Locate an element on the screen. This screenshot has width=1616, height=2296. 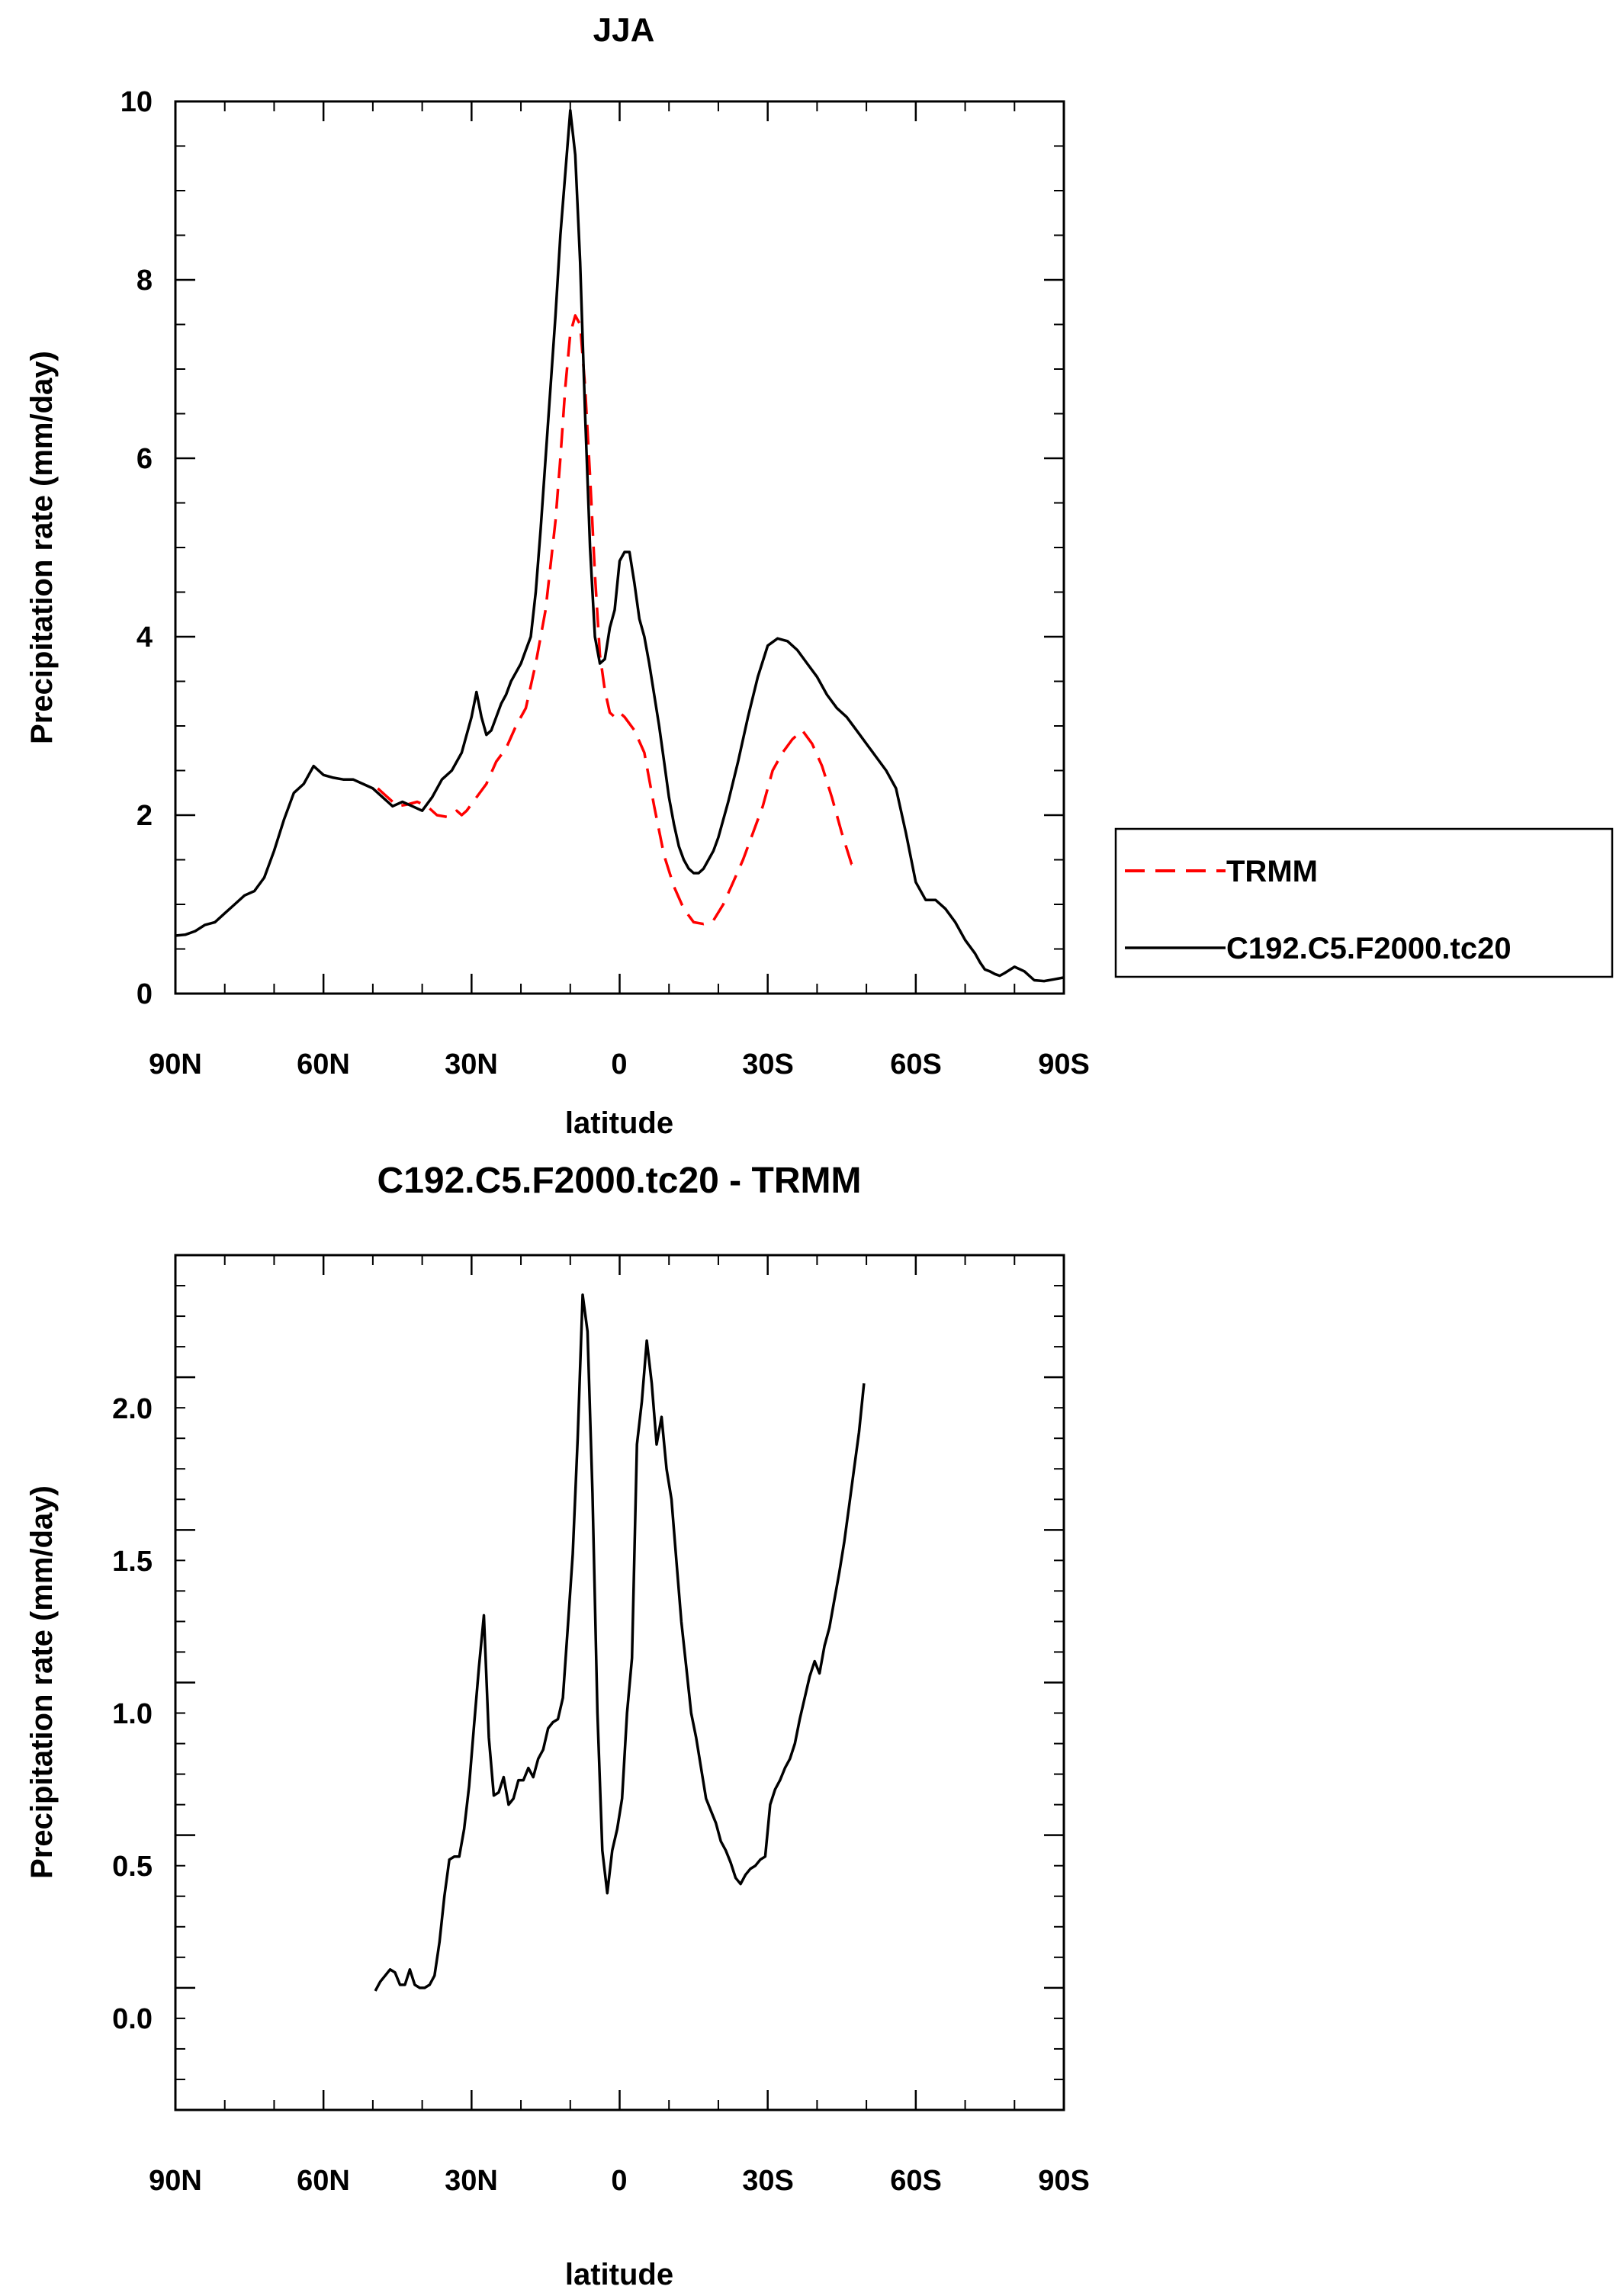
bottom-xtick-label-30S: 30S is located at coordinates (768, 2181).